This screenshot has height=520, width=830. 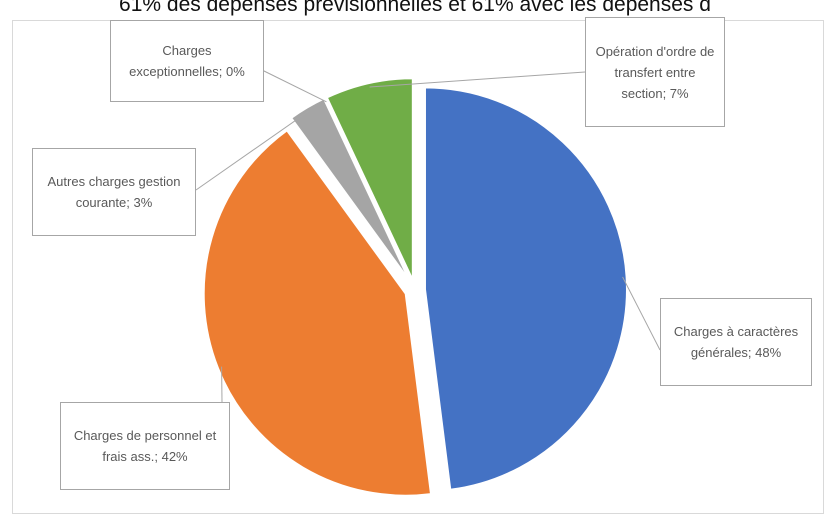 I want to click on label-autres-charges: Autres charges gestion courante; 3%, so click(x=114, y=192).